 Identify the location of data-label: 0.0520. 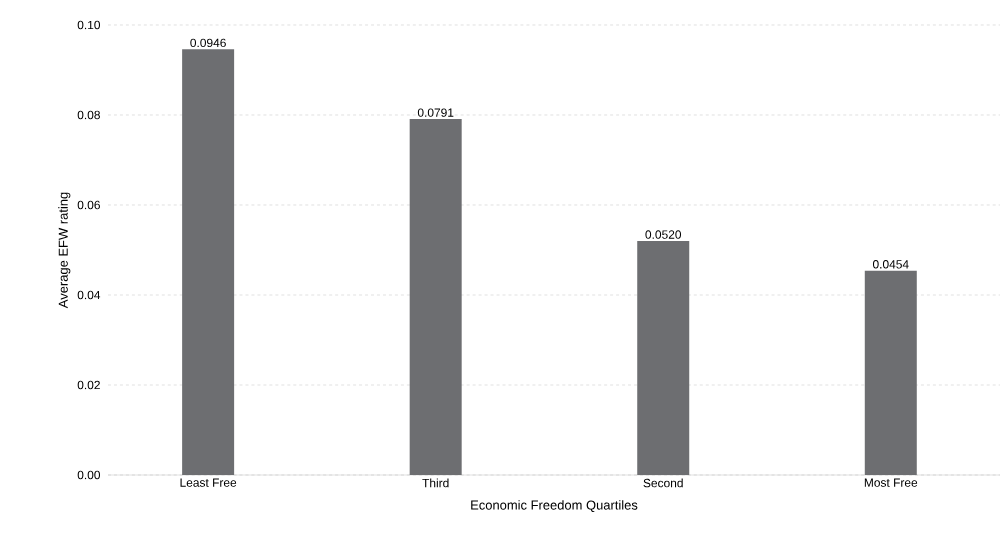
(663, 234).